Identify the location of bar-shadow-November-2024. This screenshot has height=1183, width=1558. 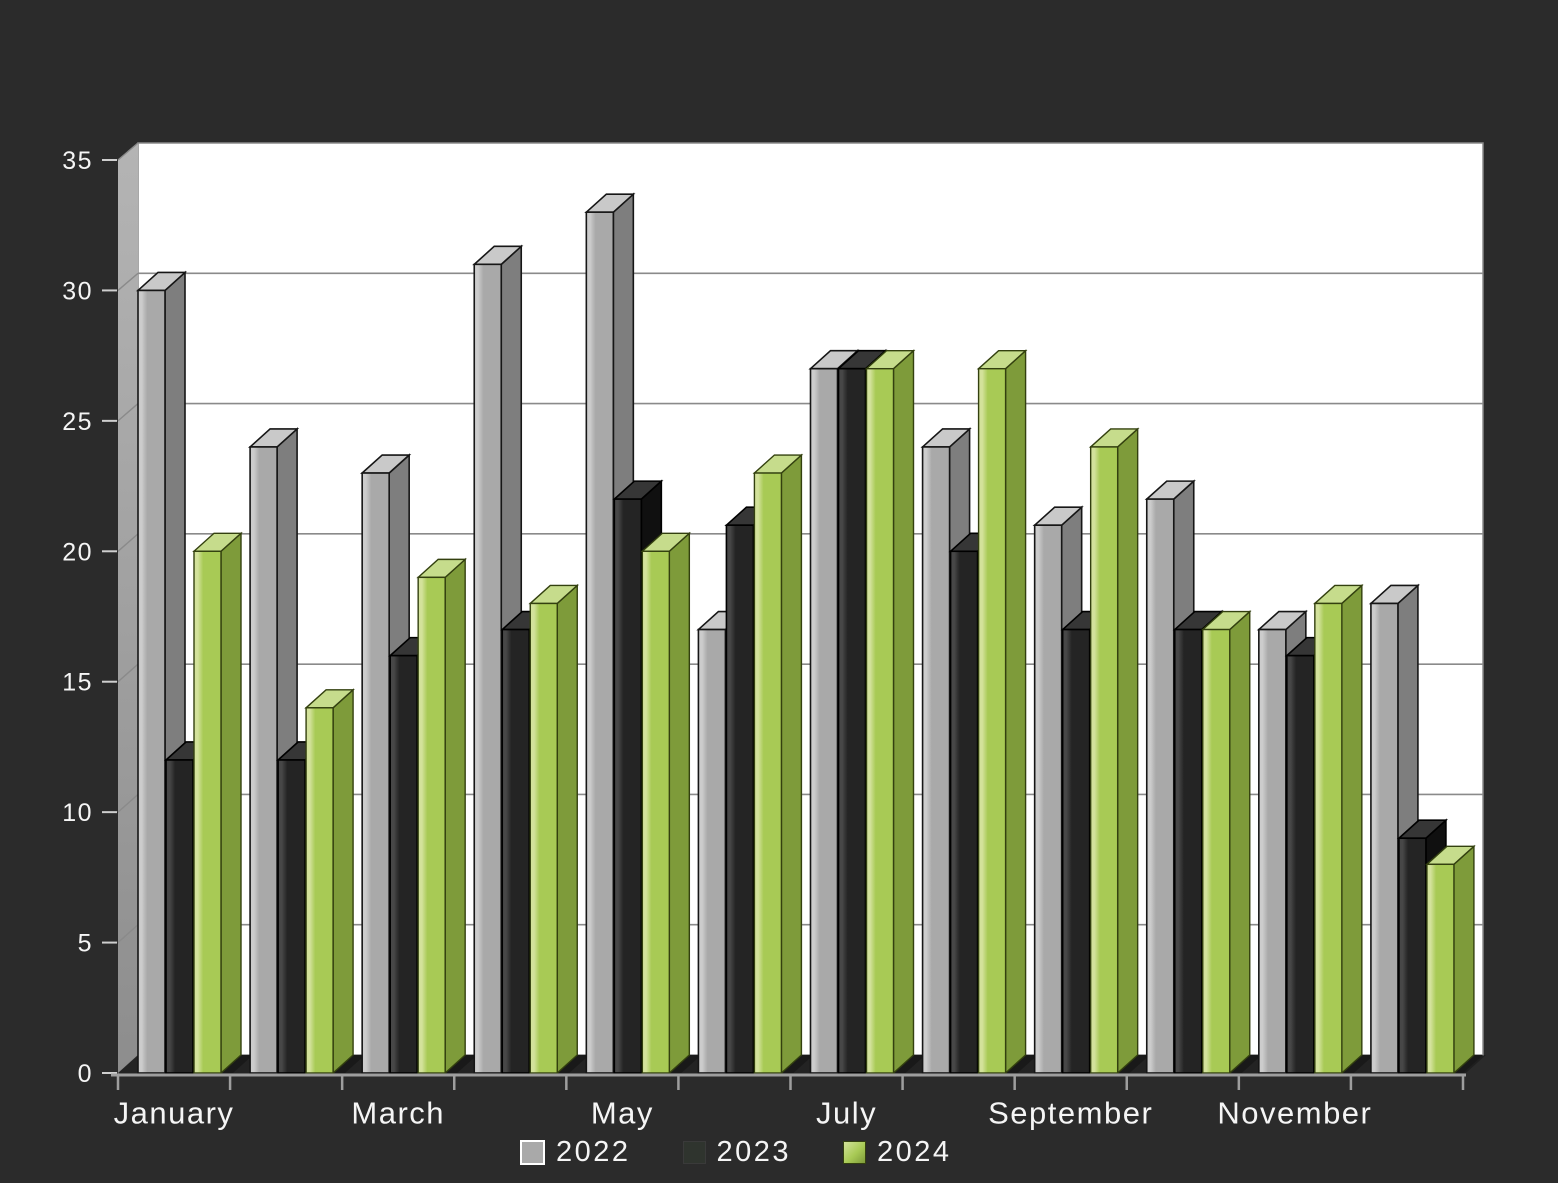
(1357, 1064).